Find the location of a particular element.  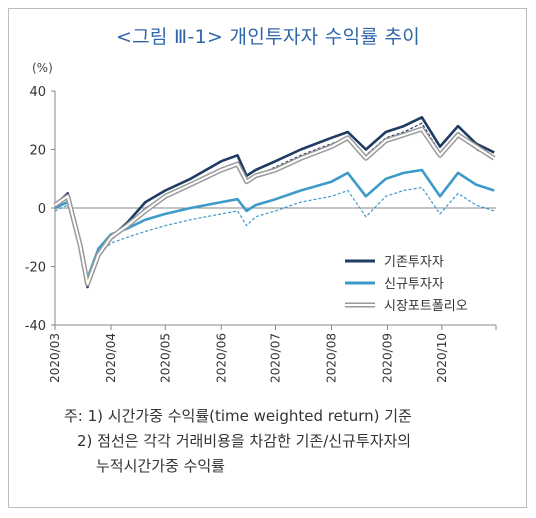

x-tick-label: 2020/09 is located at coordinates (388, 358).